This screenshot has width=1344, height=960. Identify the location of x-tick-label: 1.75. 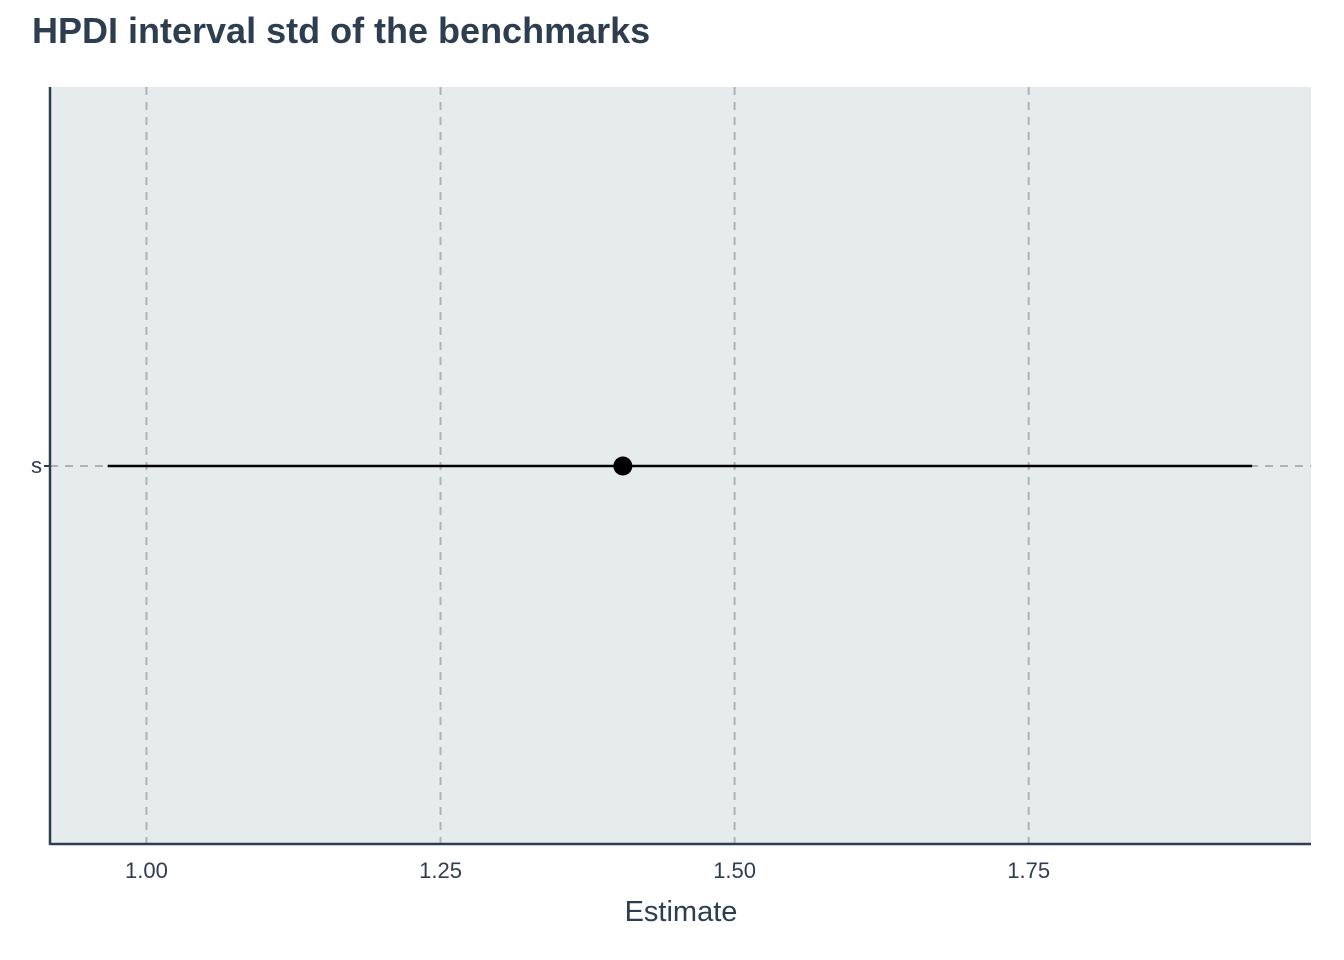
(1028, 870).